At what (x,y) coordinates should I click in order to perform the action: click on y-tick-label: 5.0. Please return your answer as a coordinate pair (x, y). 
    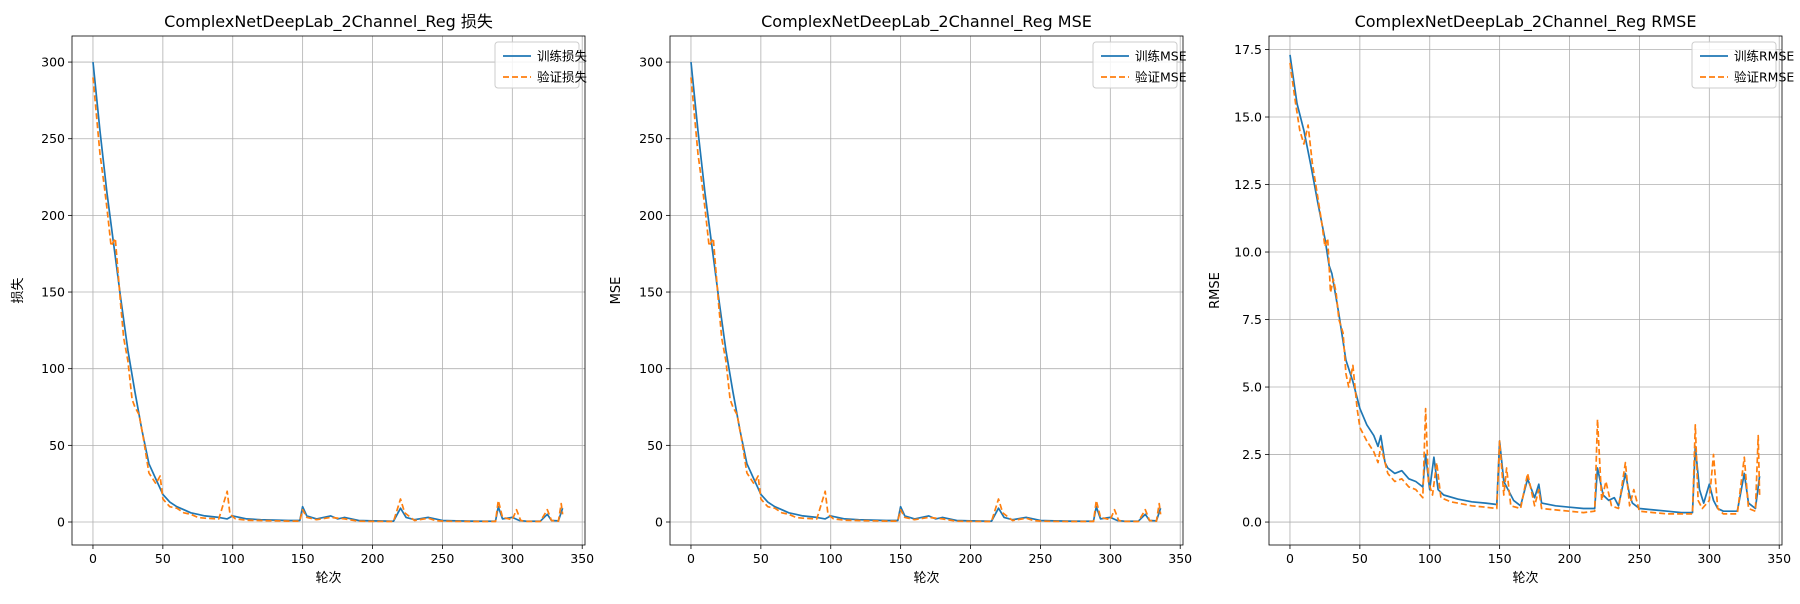
    Looking at the image, I should click on (1252, 387).